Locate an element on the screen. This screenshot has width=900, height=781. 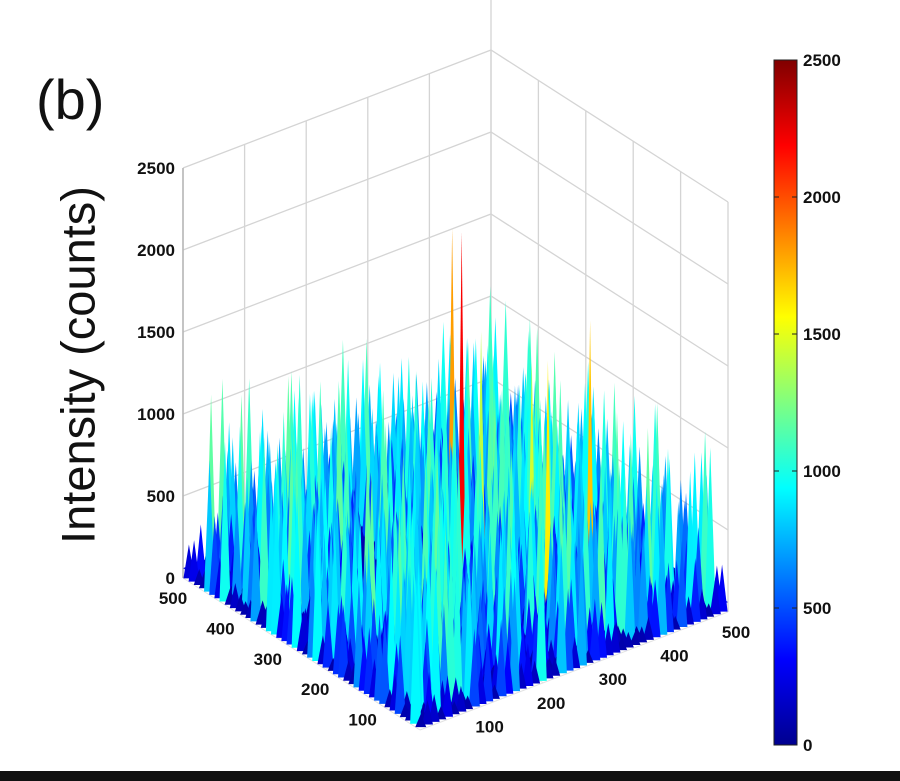
x-tick-label: 100 is located at coordinates (489, 726).